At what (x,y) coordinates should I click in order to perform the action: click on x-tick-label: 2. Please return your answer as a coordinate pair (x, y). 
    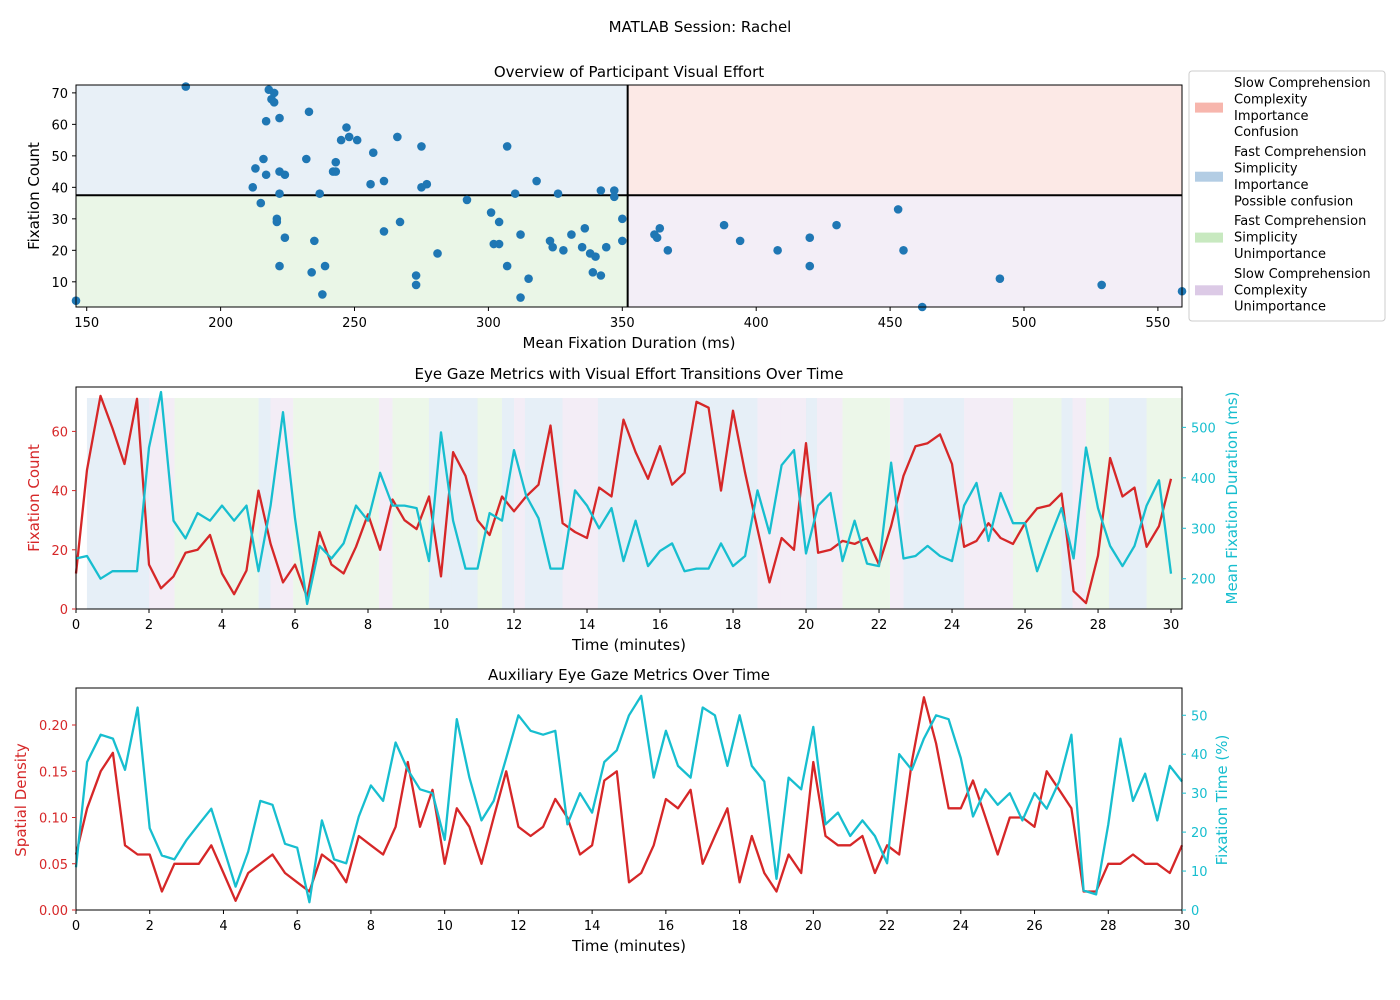
    Looking at the image, I should click on (149, 625).